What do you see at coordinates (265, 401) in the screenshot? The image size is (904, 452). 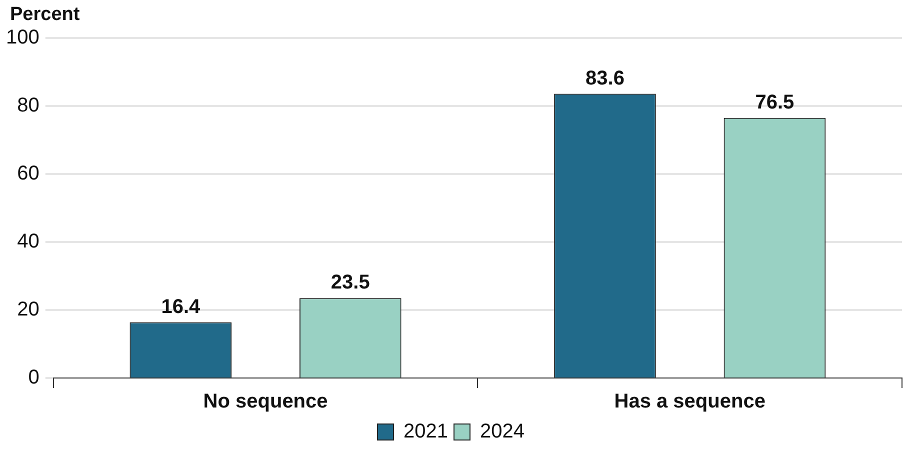 I see `x-tick-label: No sequence` at bounding box center [265, 401].